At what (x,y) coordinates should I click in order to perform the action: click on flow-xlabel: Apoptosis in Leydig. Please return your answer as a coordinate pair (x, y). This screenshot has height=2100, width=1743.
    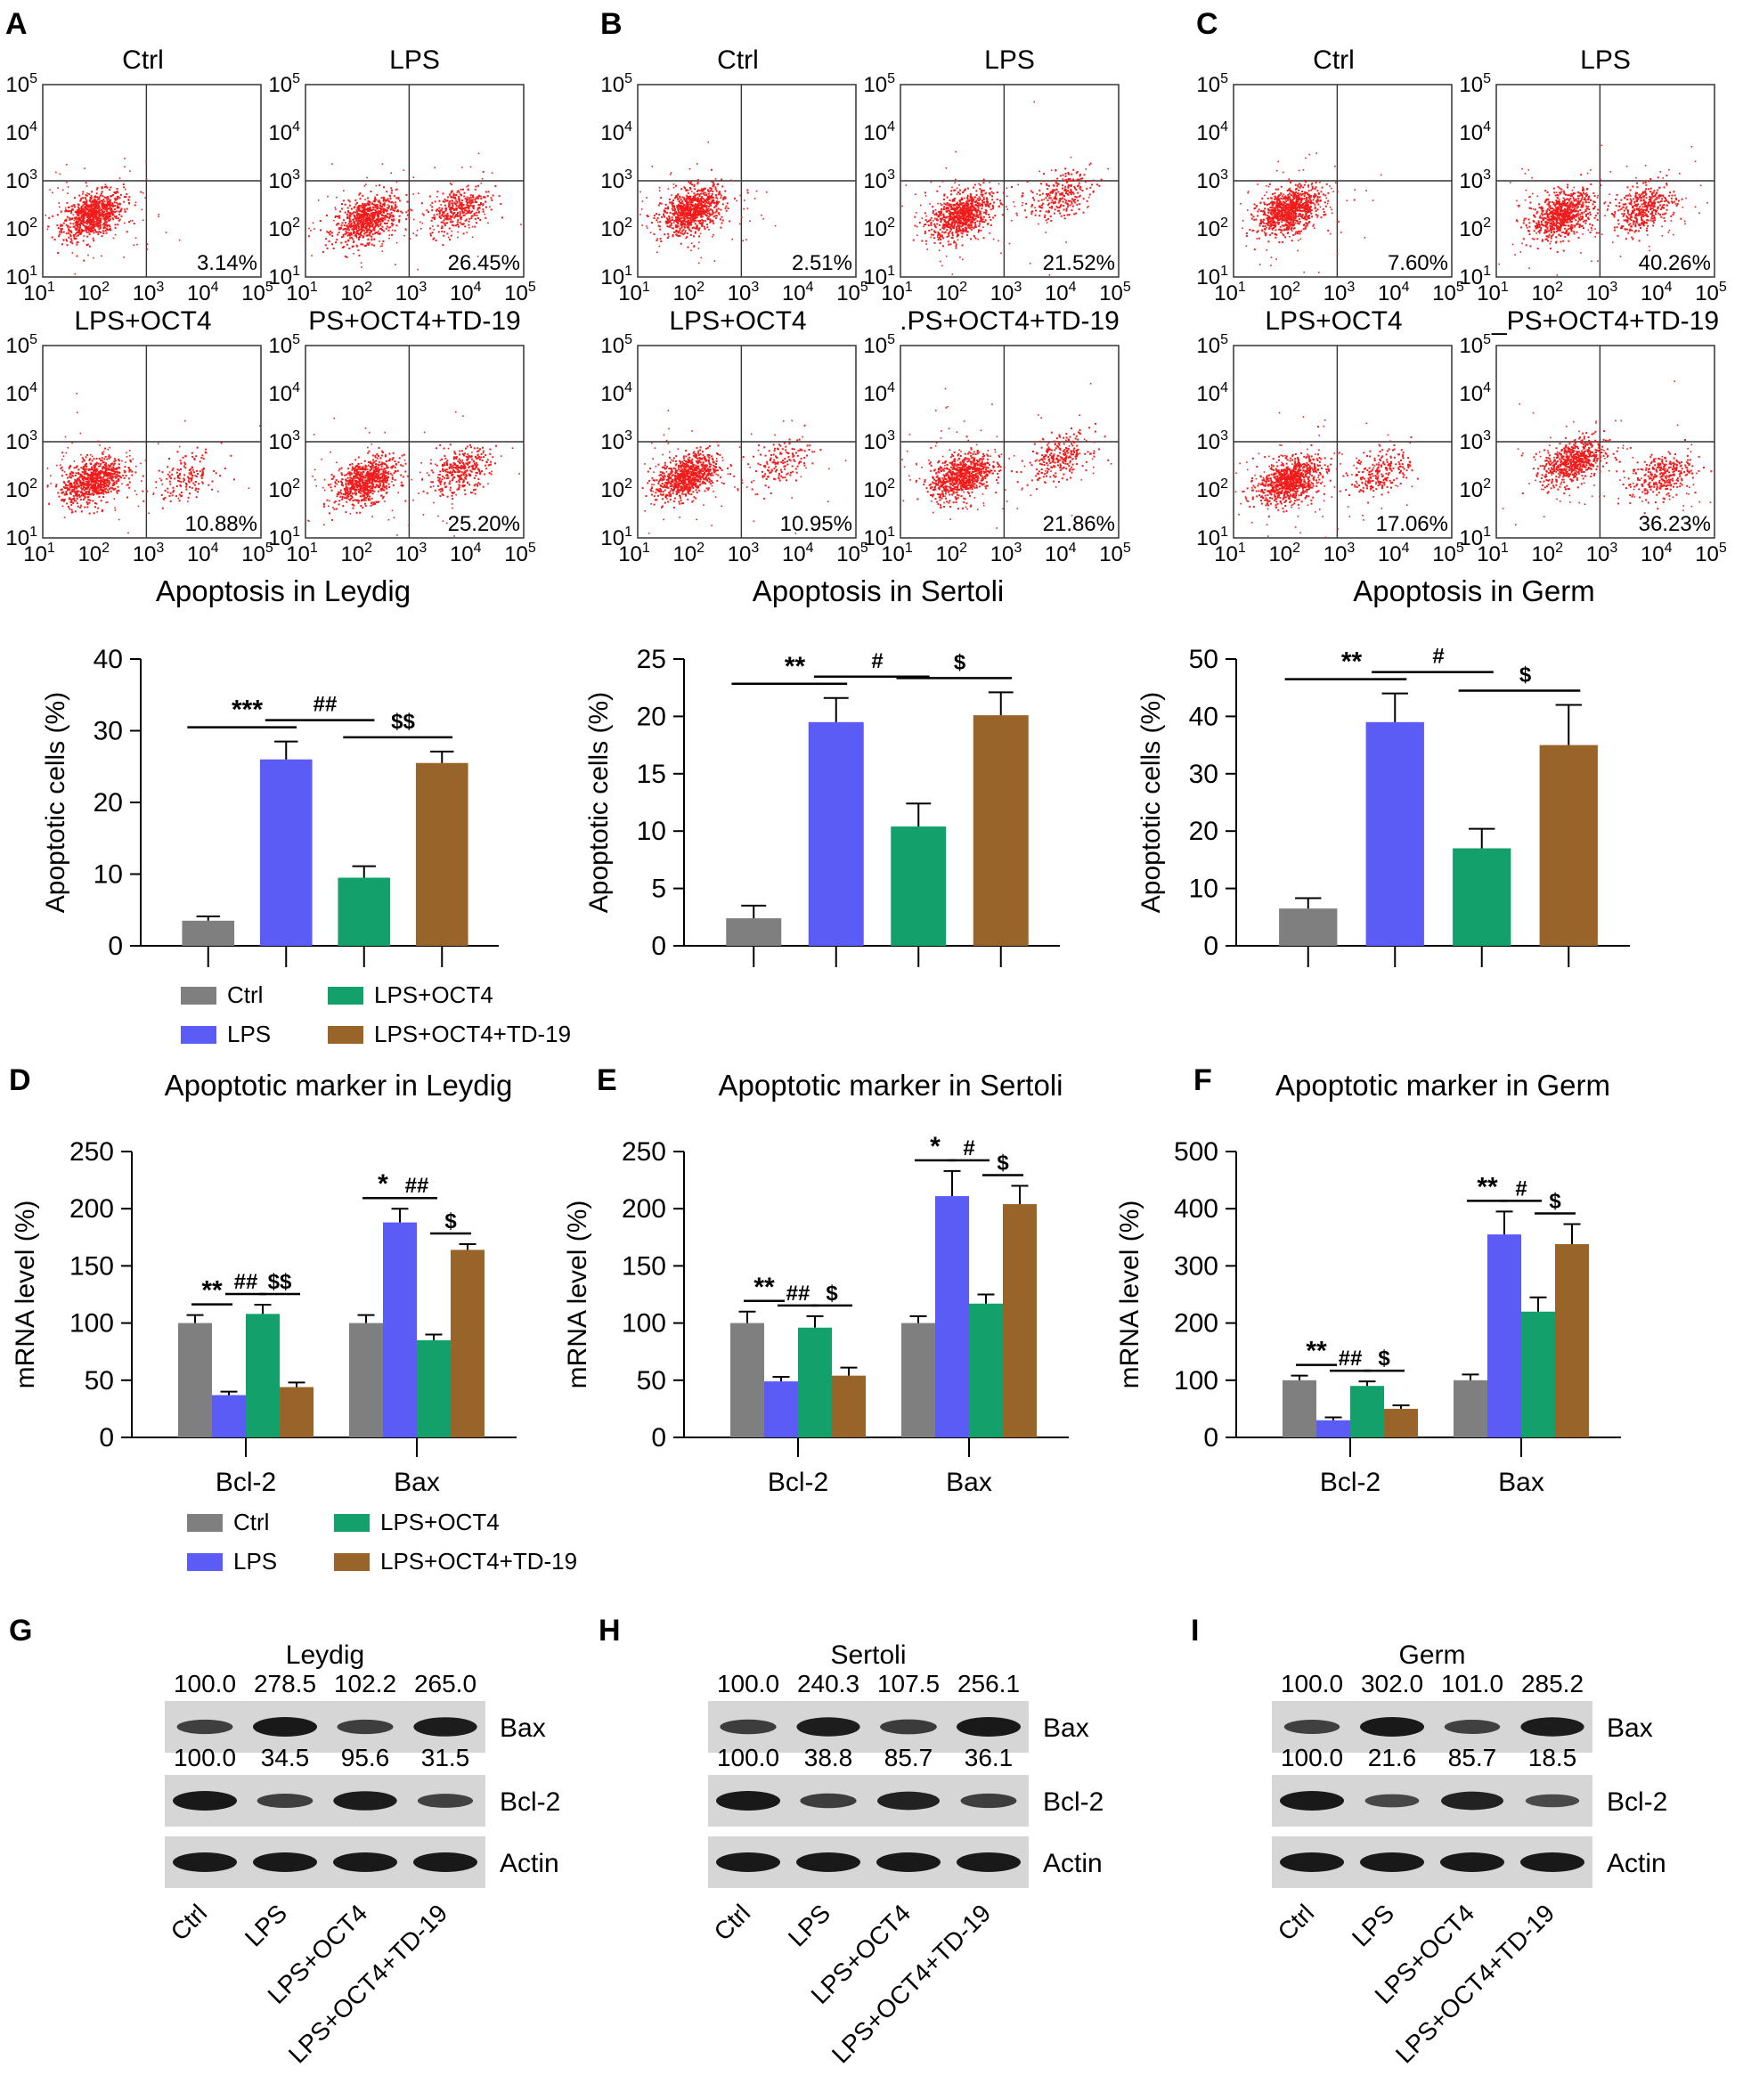
    Looking at the image, I should click on (283, 590).